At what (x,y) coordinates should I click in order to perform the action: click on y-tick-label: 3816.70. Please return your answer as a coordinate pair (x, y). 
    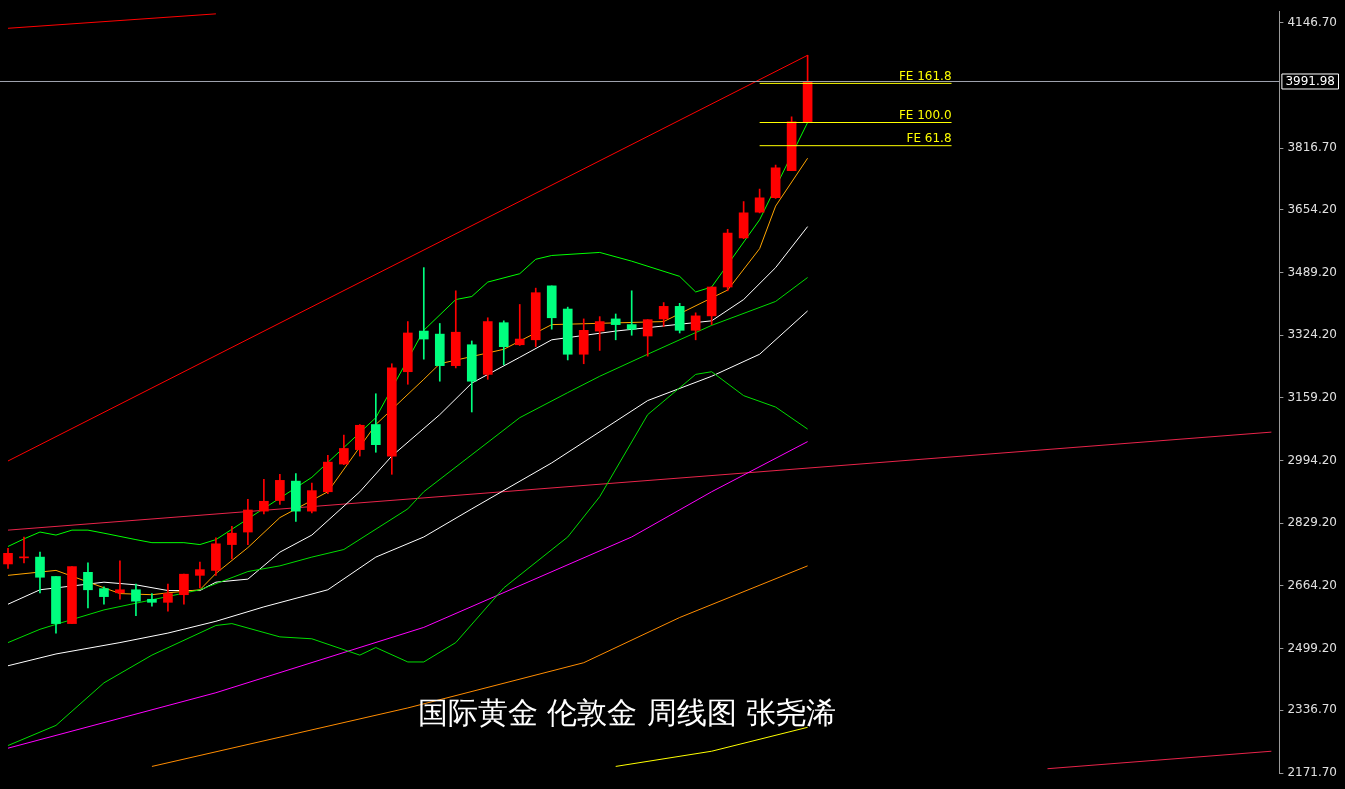
    Looking at the image, I should click on (1312, 147).